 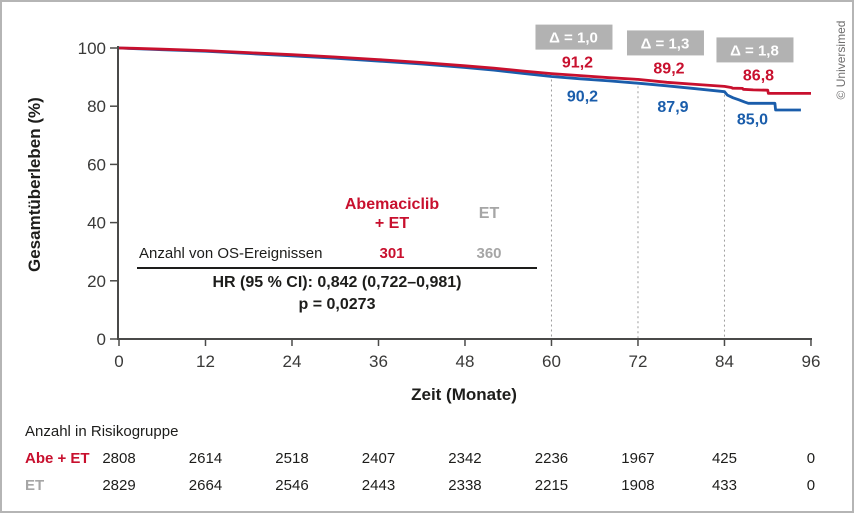 I want to click on risk-value: 2215, so click(x=551, y=485).